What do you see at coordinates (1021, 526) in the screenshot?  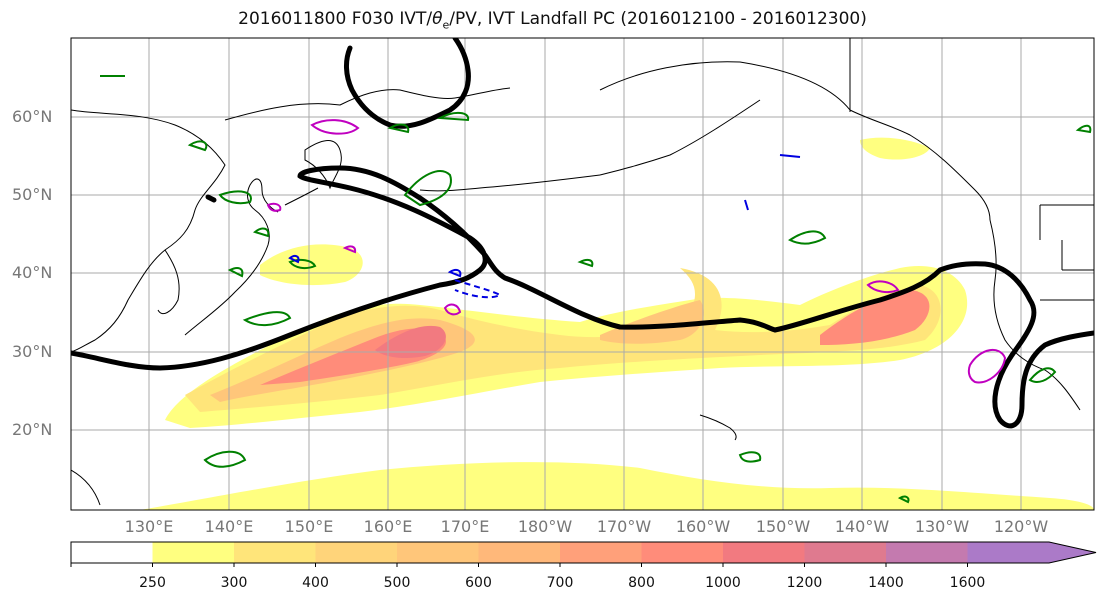 I see `lon-label: 120°W` at bounding box center [1021, 526].